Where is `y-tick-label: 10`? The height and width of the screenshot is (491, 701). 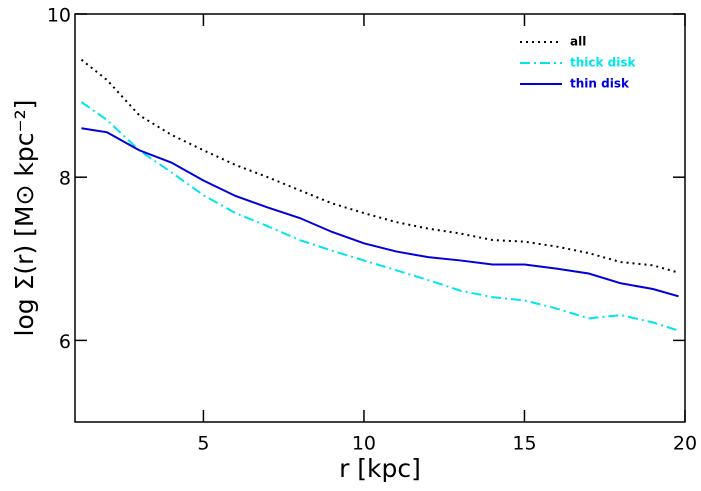
y-tick-label: 10 is located at coordinates (59, 16).